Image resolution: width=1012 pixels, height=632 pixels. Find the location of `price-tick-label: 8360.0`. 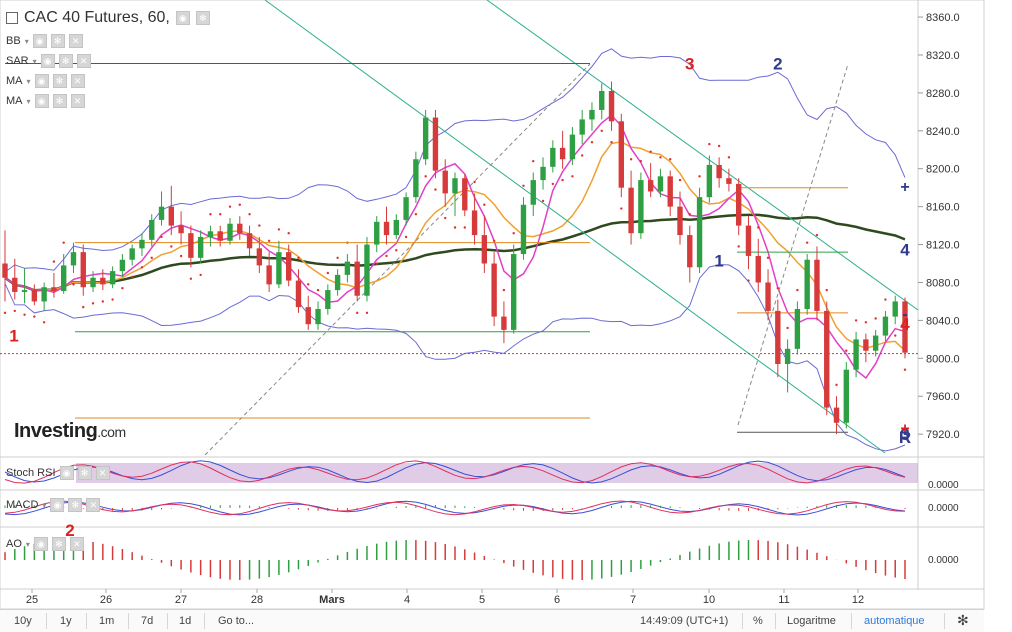

price-tick-label: 8360.0 is located at coordinates (943, 18).